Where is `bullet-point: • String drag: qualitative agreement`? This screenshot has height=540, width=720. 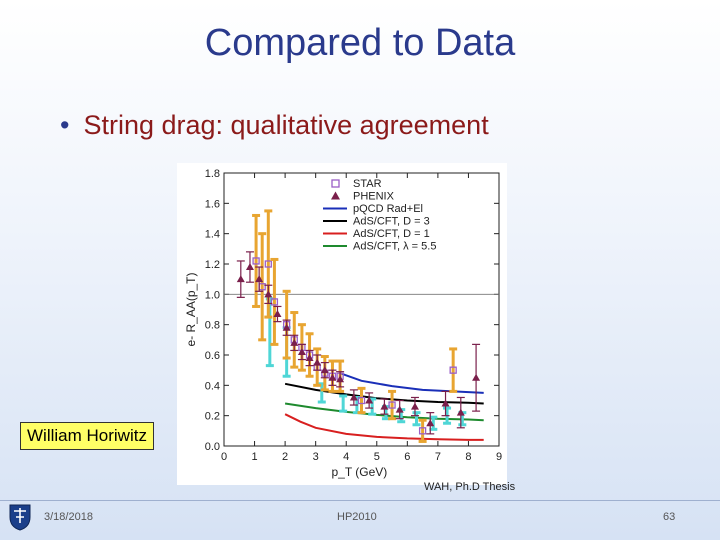 bullet-point: • String drag: qualitative agreement is located at coordinates (274, 125).